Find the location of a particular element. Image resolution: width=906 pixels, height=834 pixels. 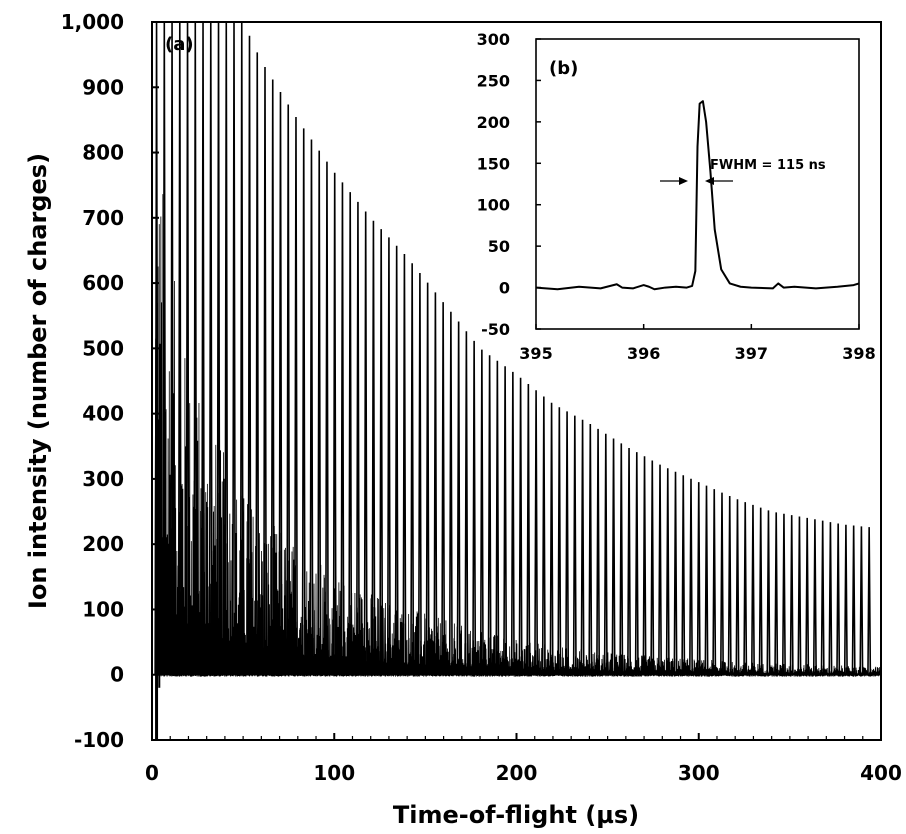

inset-y-tick-label: 100 is located at coordinates (493, 205).